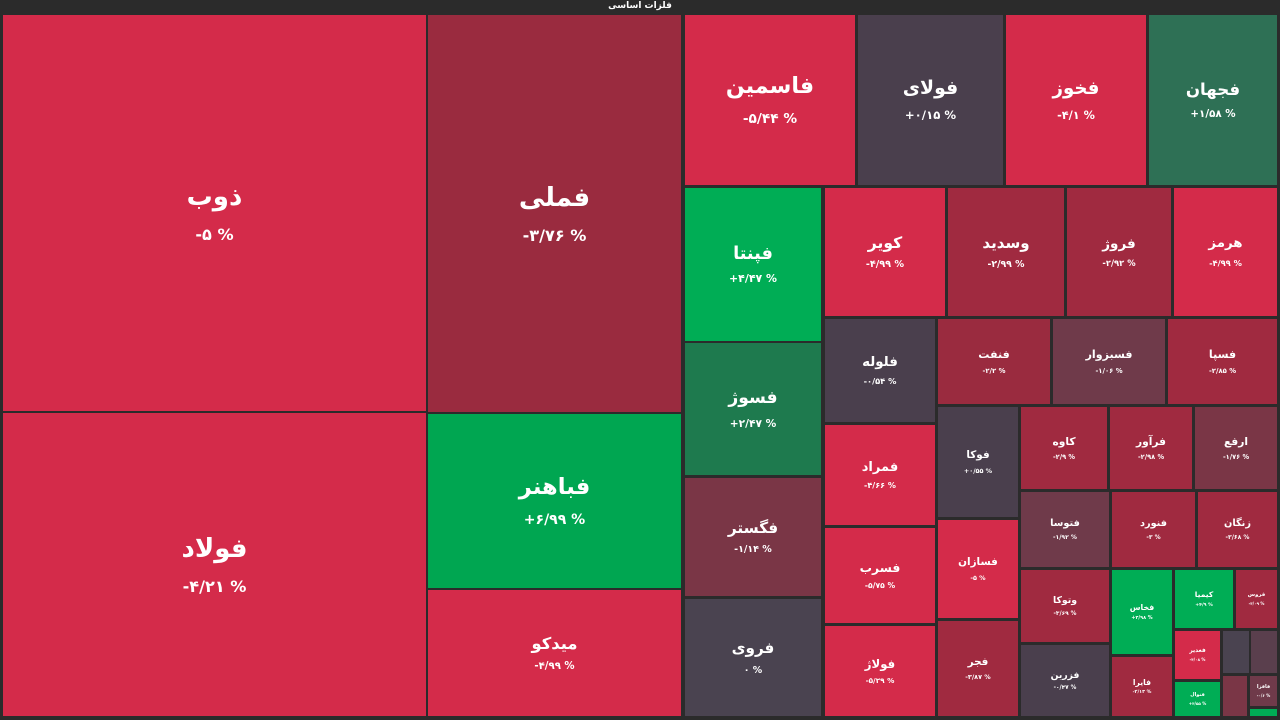 Image resolution: width=1280 pixels, height=720 pixels. Describe the element at coordinates (1006, 242) in the screenshot. I see `tile-name: وسدید` at that location.